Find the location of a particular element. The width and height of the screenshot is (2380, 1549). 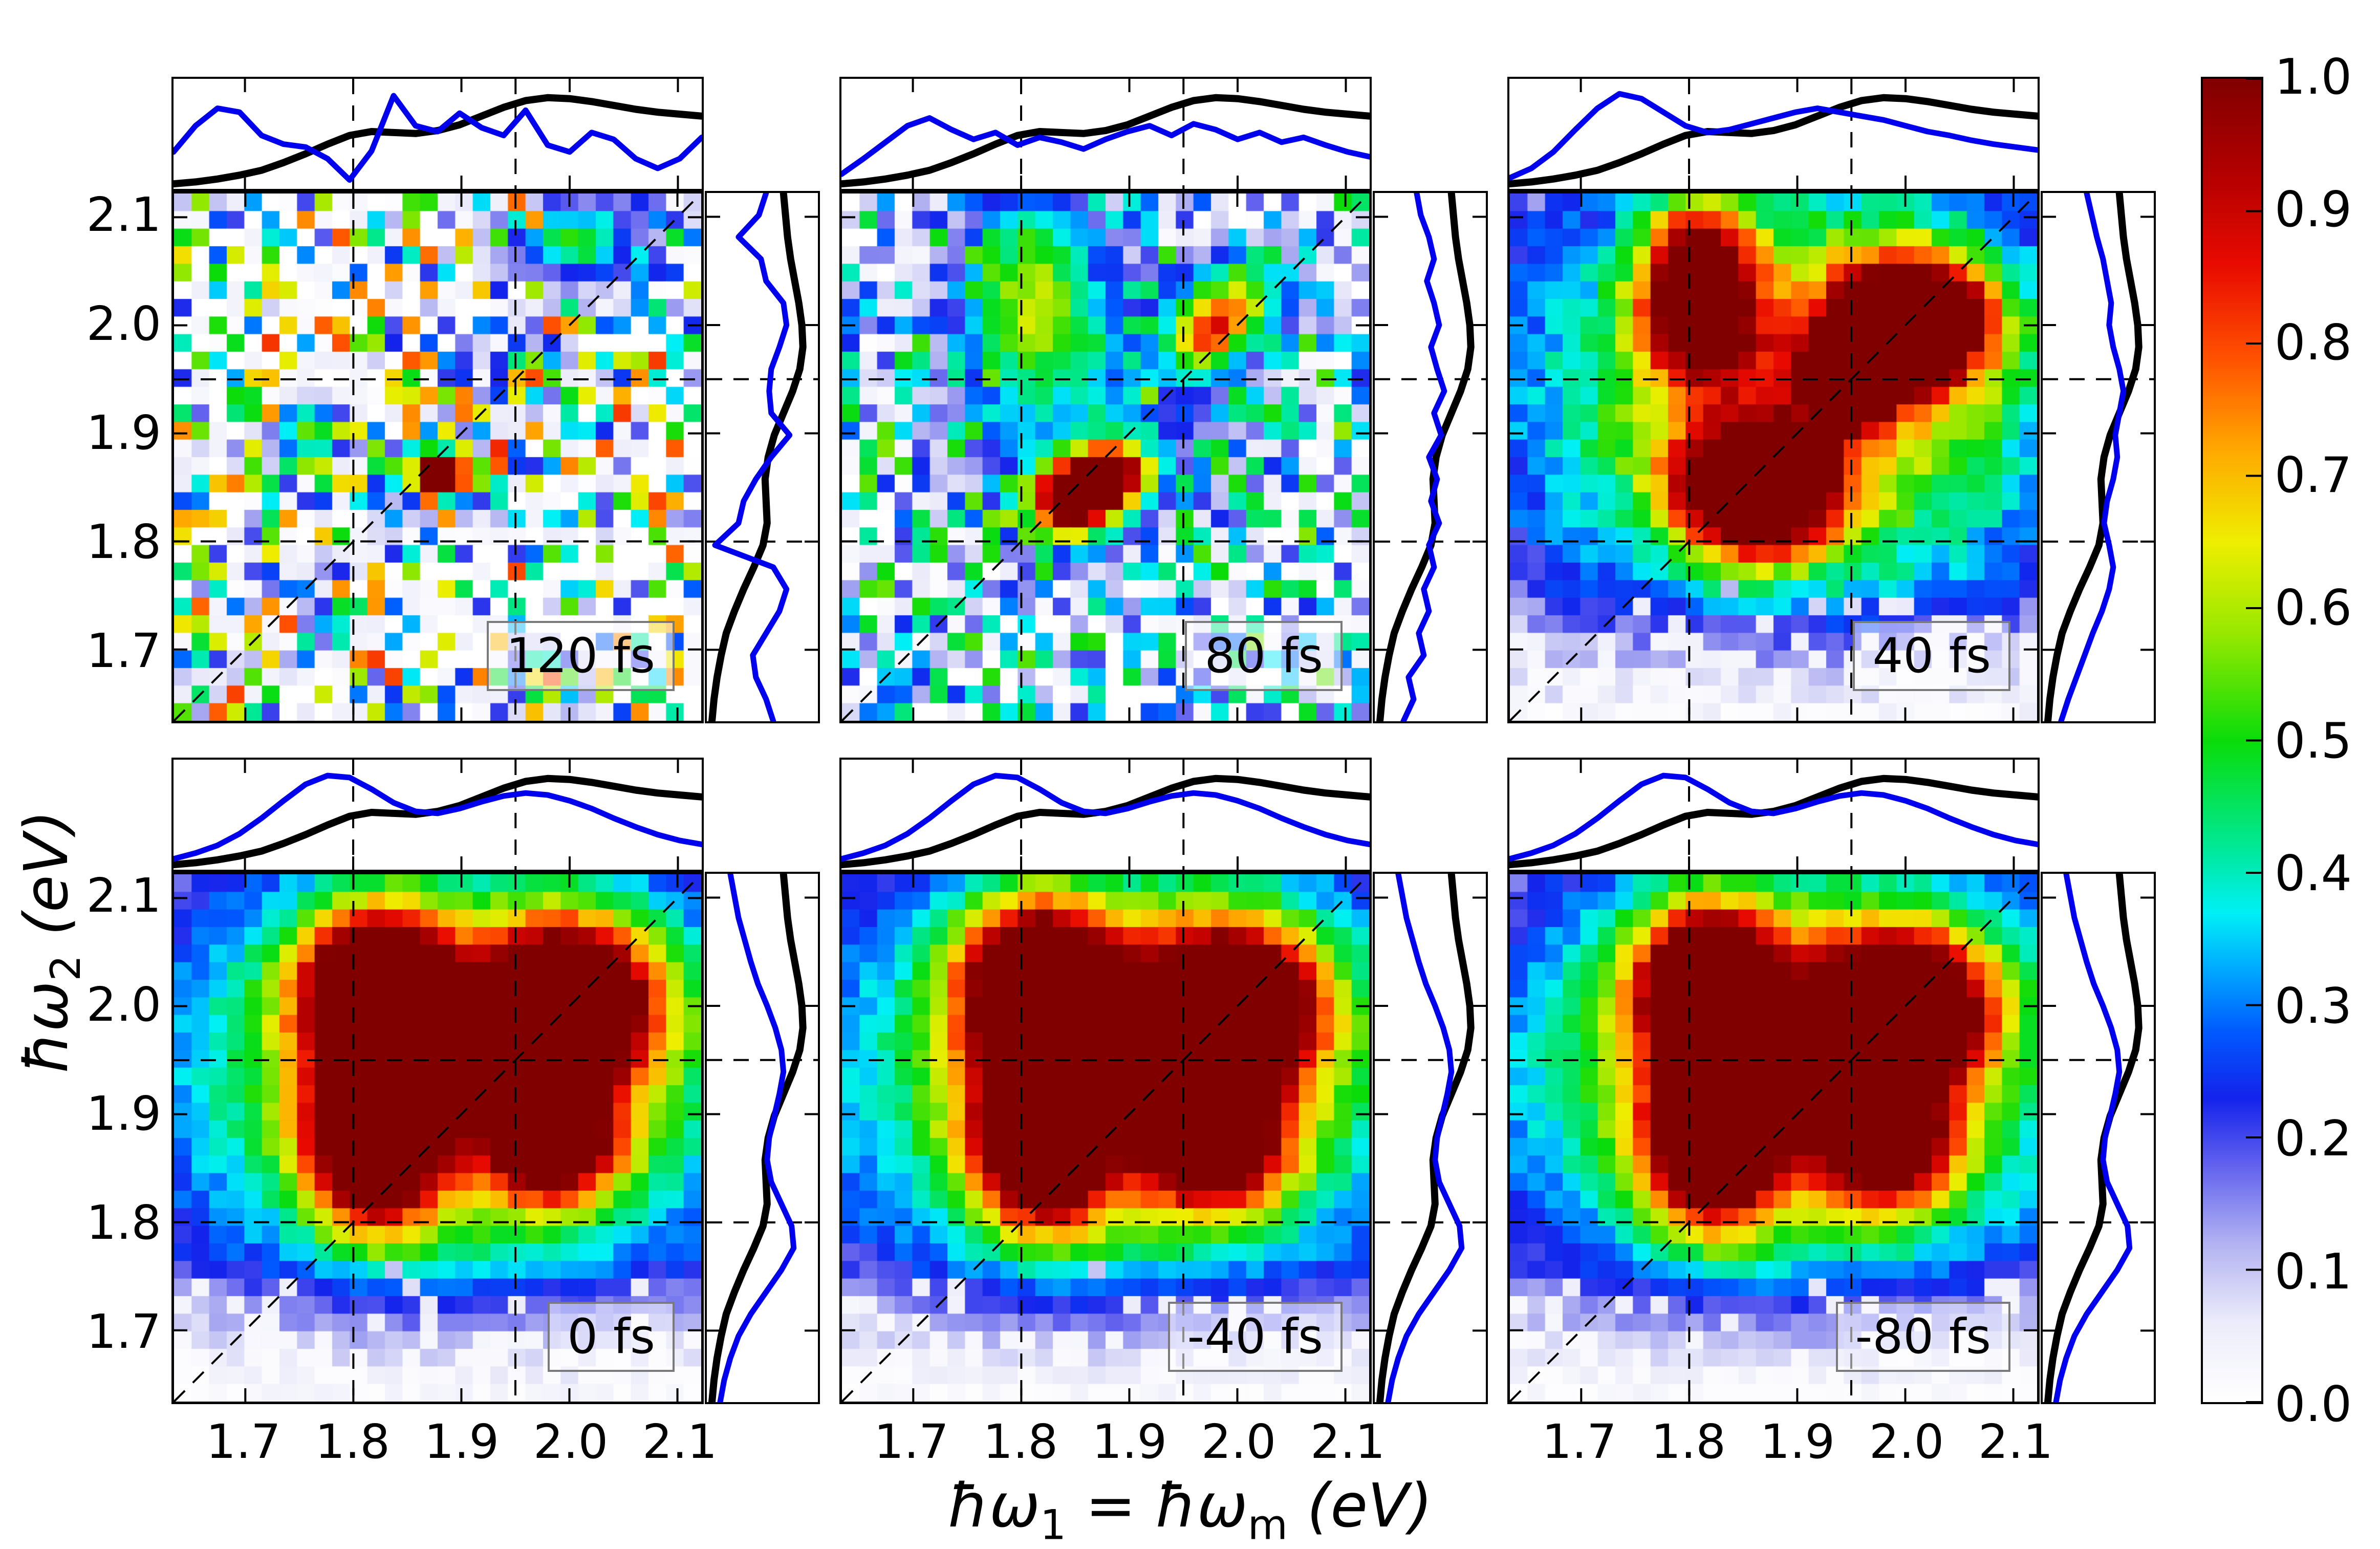

x-axis-label-units: (eV) is located at coordinates (1360, 1505).